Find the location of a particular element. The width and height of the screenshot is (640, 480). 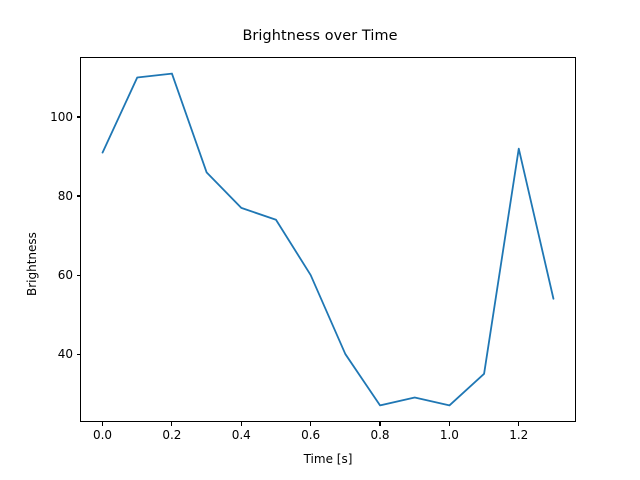

y-tick-label: 60 is located at coordinates (65, 275).